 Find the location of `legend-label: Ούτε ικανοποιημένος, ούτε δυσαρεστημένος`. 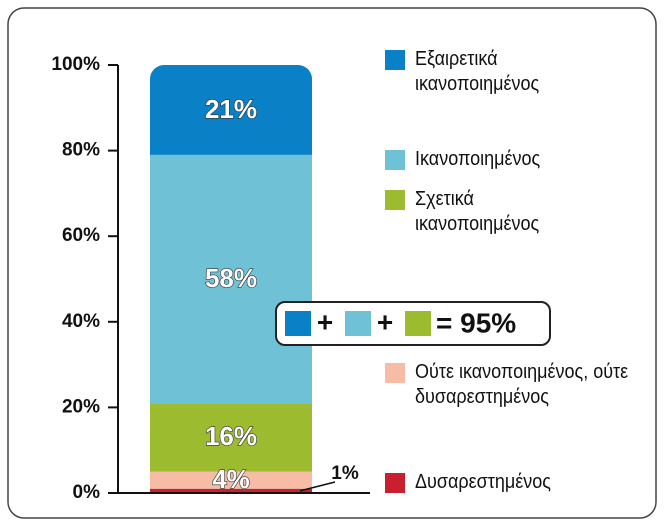

legend-label: Ούτε ικανοποιημένος, ούτε δυσαρεστημένος is located at coordinates (522, 384).